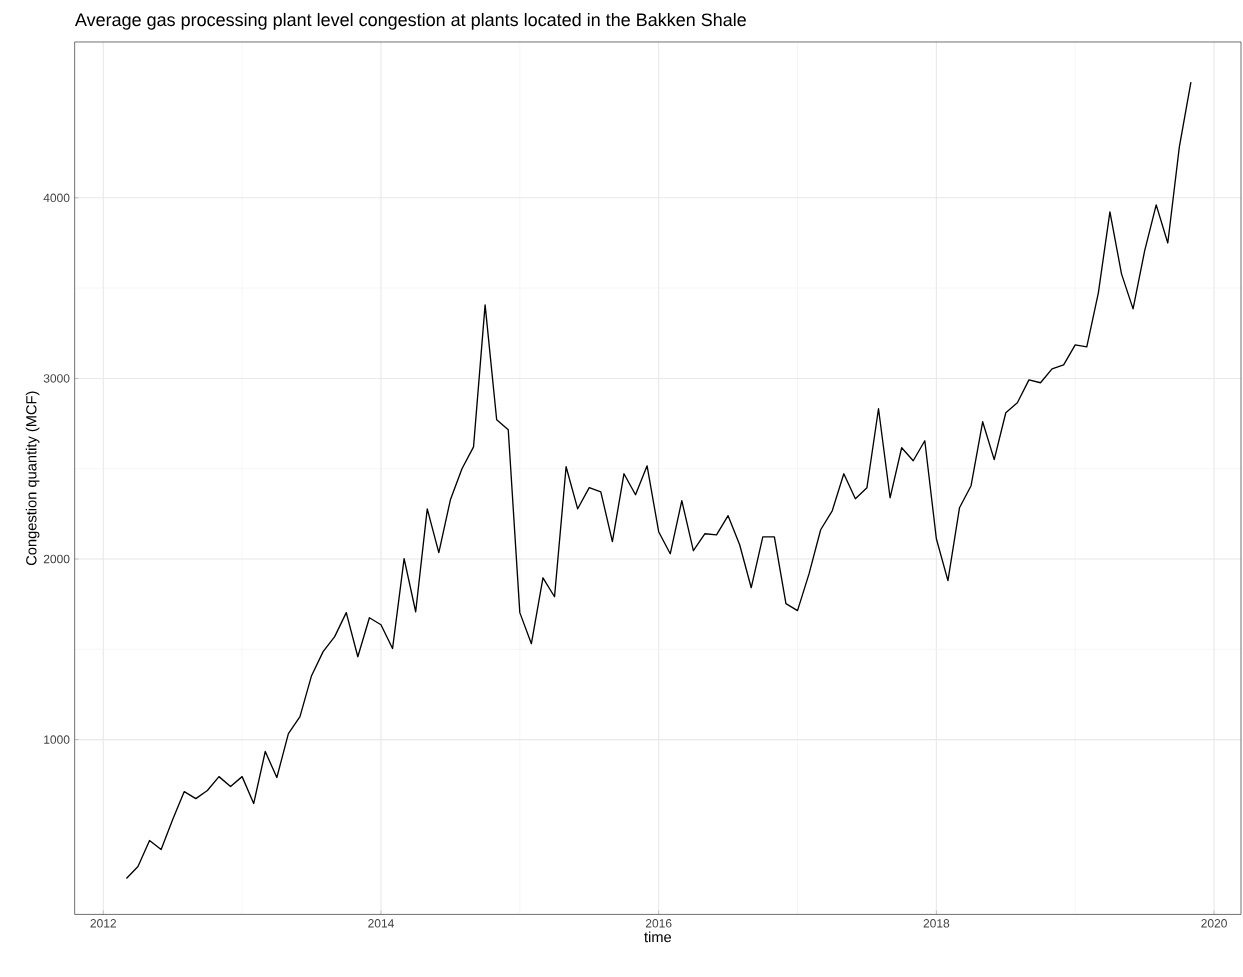 This screenshot has width=1243, height=977. I want to click on y-axis-title: Congestion quantity (MCF), so click(32, 478).